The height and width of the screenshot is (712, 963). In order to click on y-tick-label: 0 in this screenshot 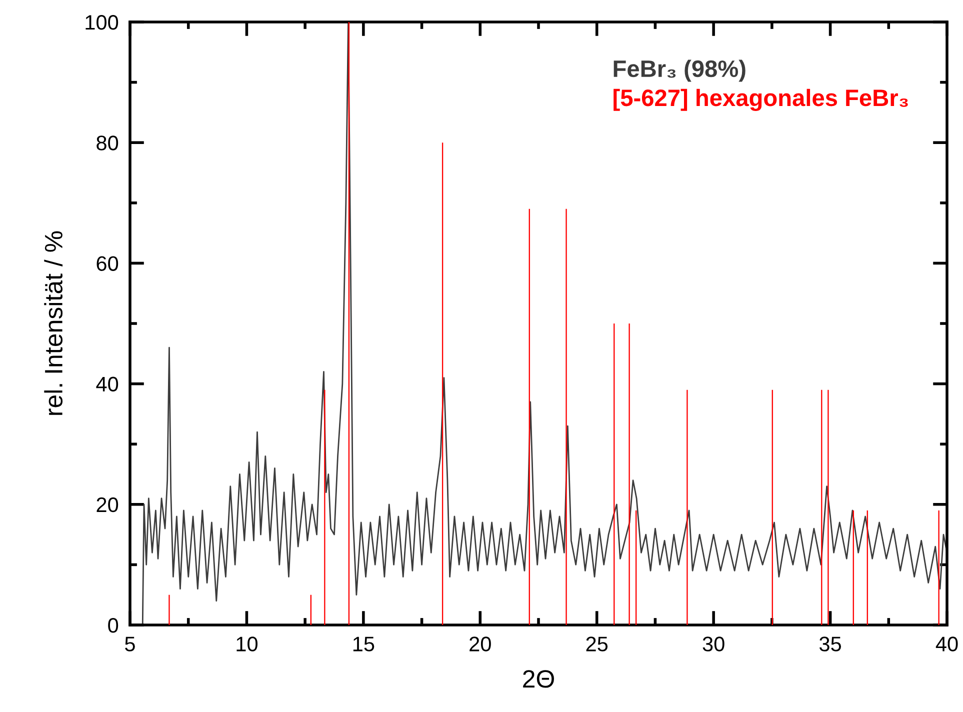, I will do `click(113, 625)`.